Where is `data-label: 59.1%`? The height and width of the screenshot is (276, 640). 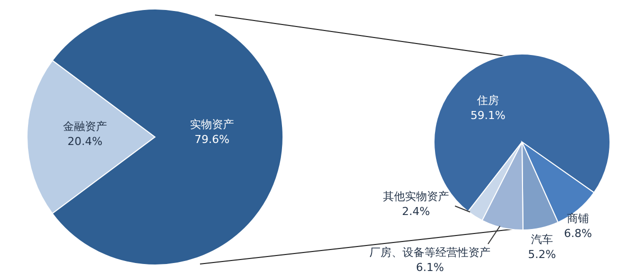 data-label: 59.1% is located at coordinates (488, 115).